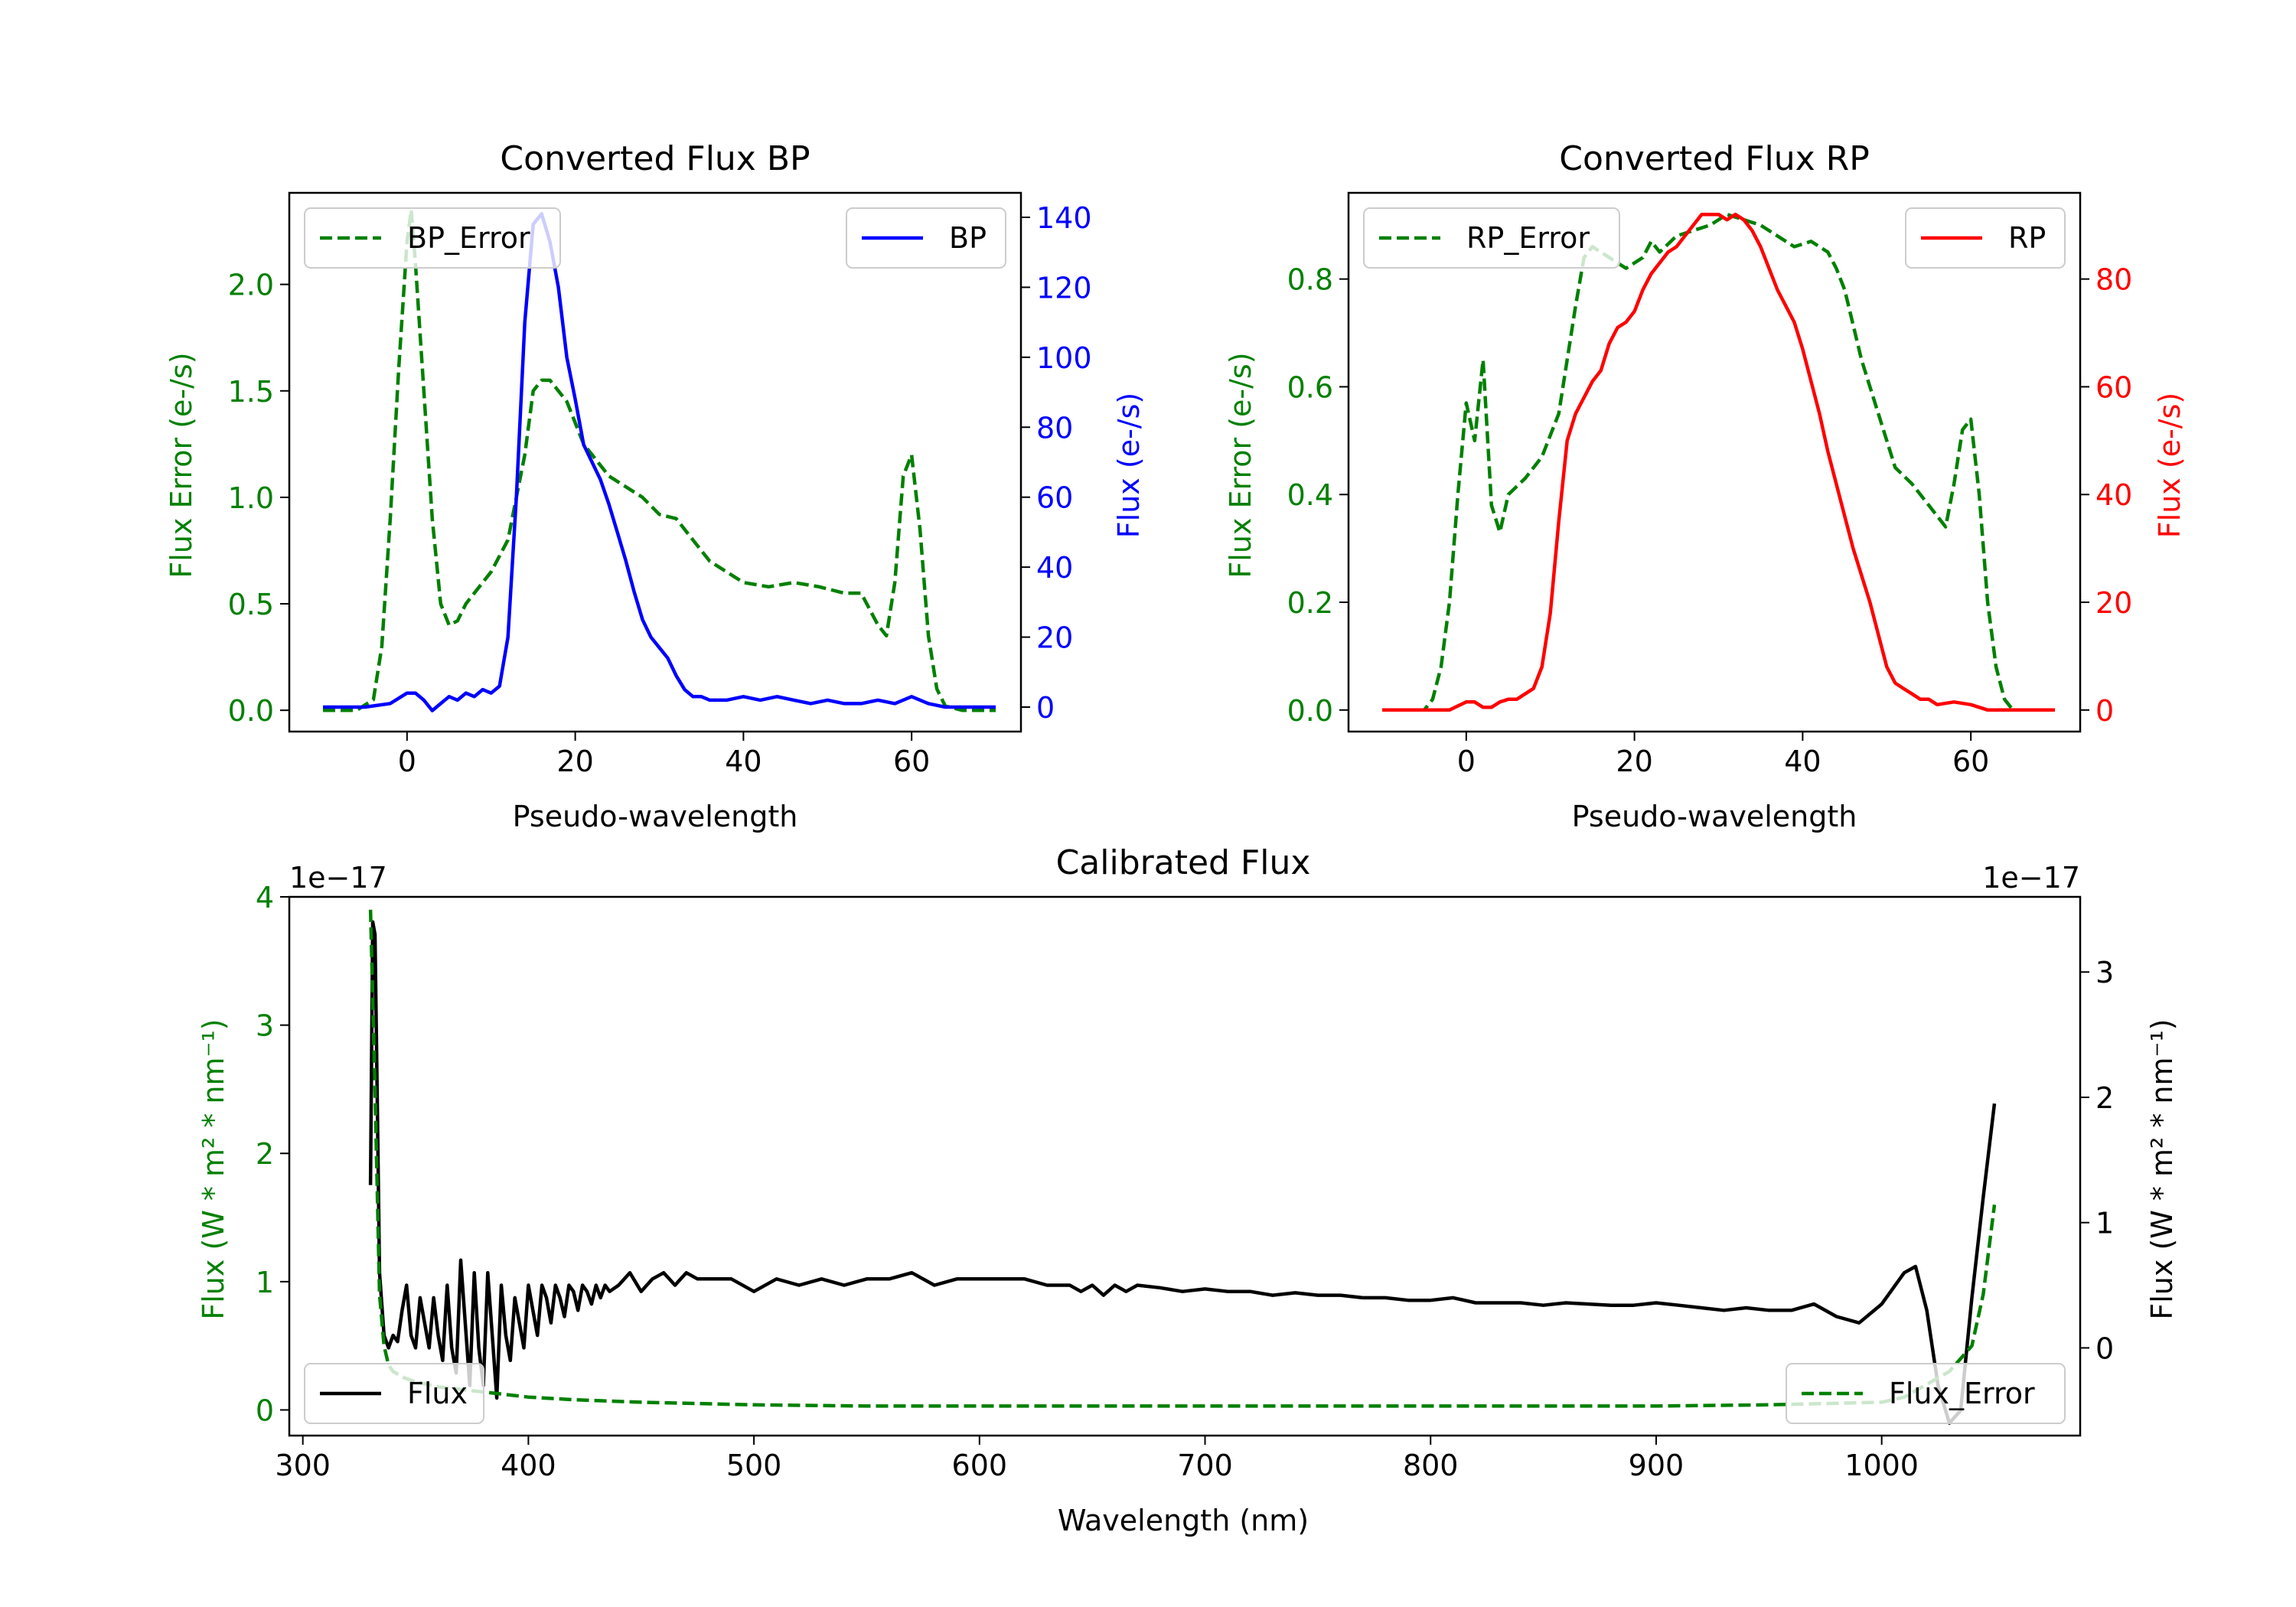 The height and width of the screenshot is (1607, 2296). I want to click on bp-legend-flux-label: BP, so click(968, 238).